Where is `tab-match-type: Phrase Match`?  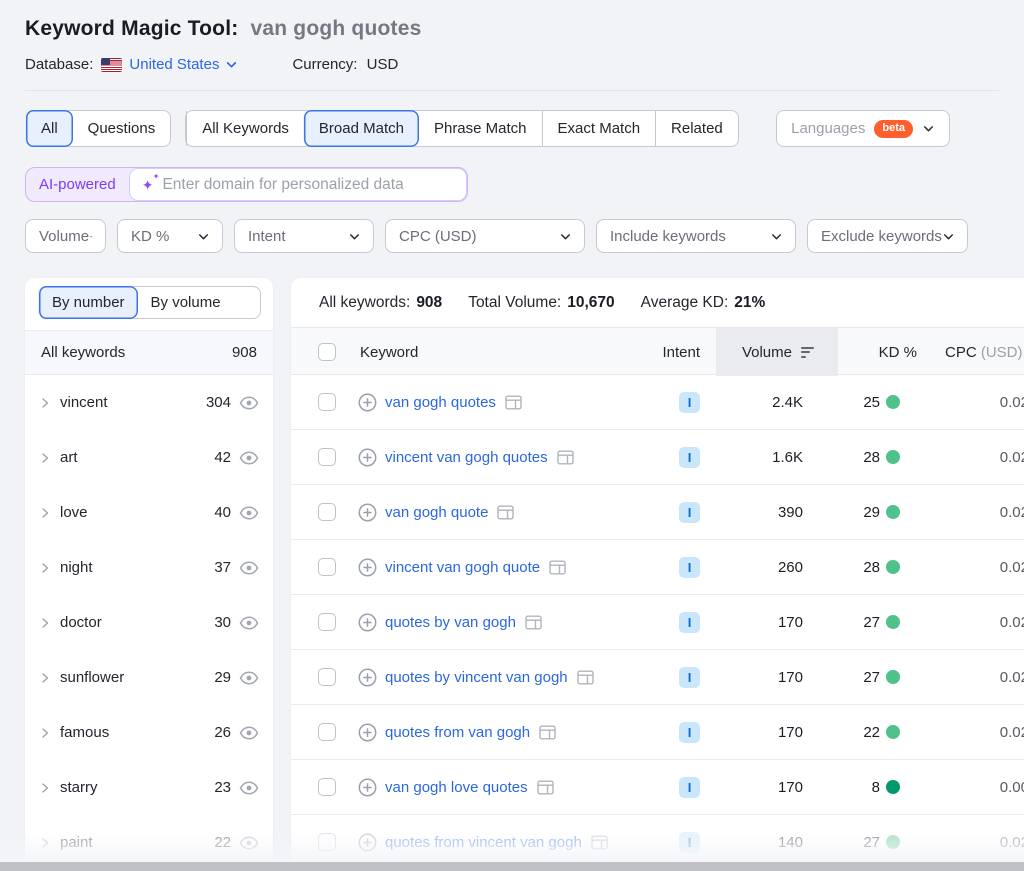 tab-match-type: Phrase Match is located at coordinates (480, 128).